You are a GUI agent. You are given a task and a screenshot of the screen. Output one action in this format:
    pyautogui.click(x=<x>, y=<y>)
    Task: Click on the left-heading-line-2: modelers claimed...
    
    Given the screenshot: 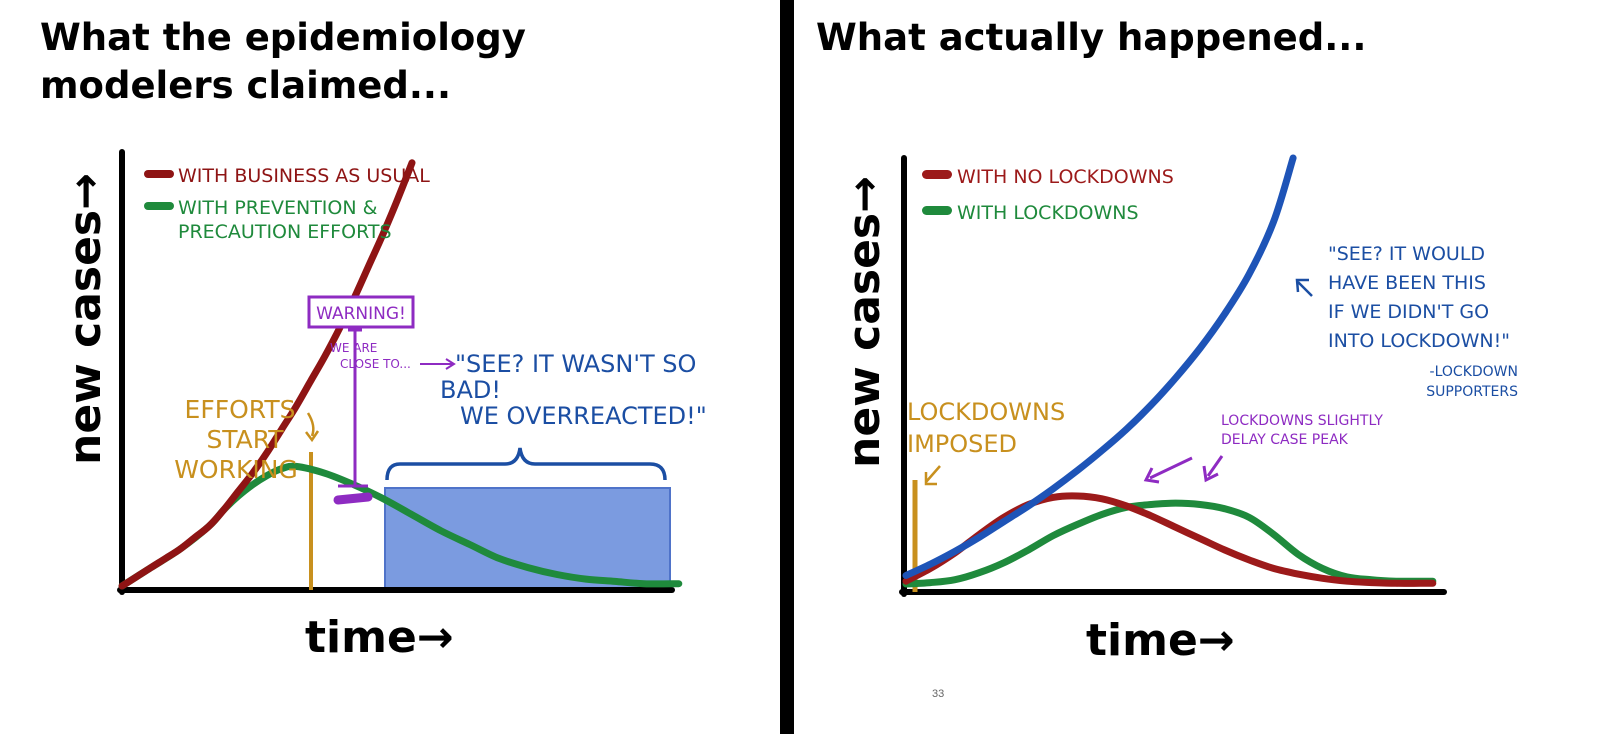 What is the action you would take?
    pyautogui.click(x=246, y=85)
    